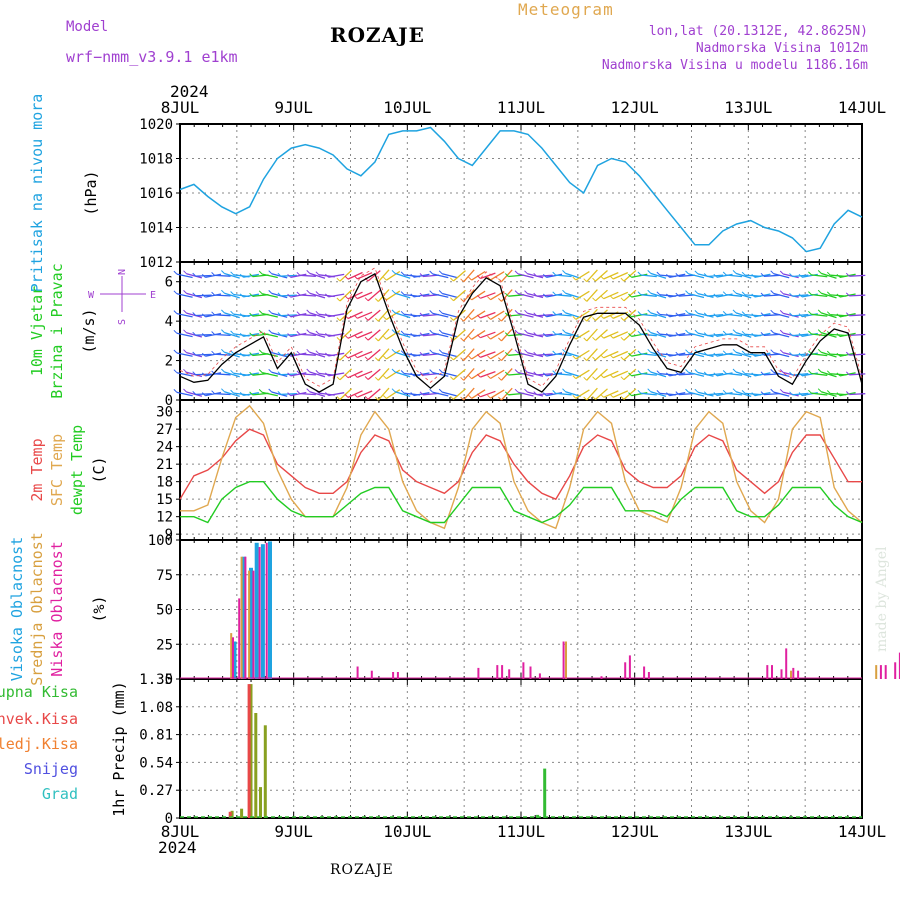 This screenshot has width=900, height=900. Describe the element at coordinates (521, 189) in the screenshot. I see `pressure-line` at that location.